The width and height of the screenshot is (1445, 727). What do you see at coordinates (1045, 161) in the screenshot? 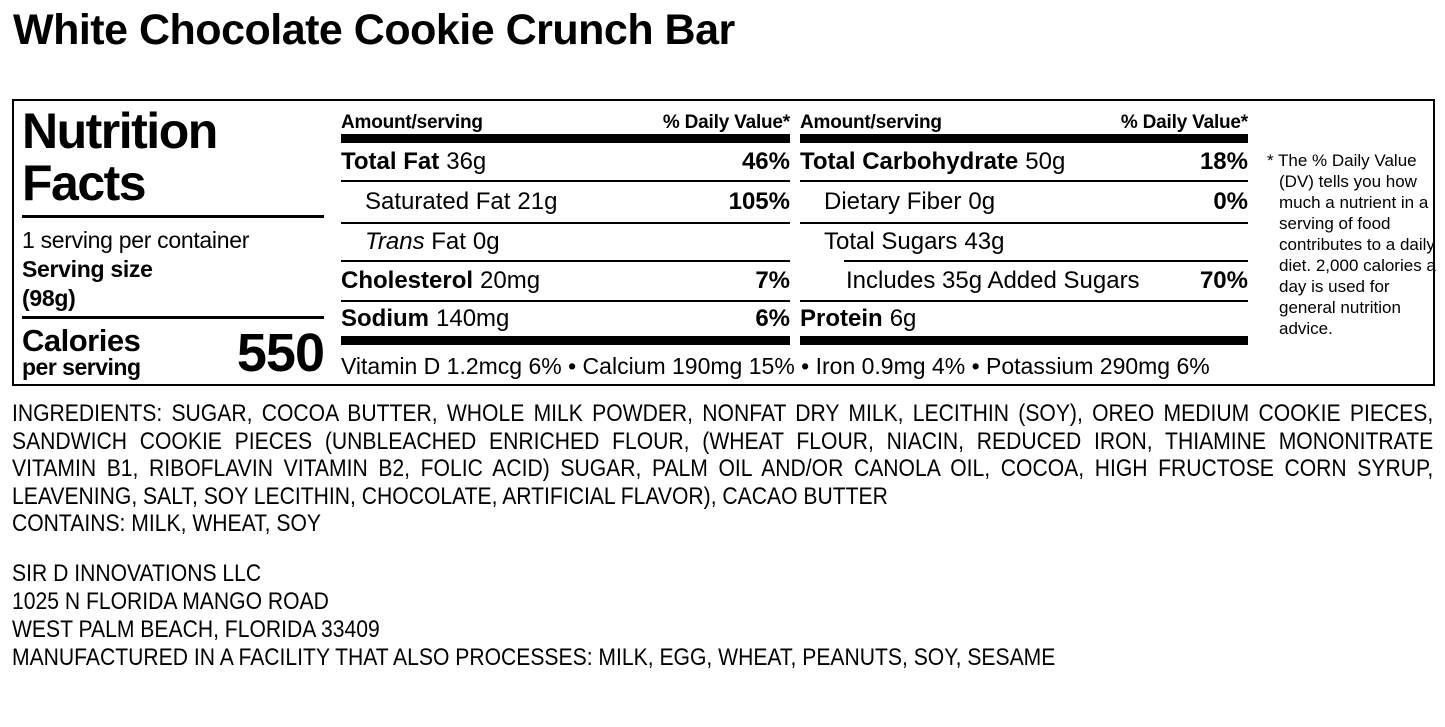
I see `nutrient-amount: 50g` at bounding box center [1045, 161].